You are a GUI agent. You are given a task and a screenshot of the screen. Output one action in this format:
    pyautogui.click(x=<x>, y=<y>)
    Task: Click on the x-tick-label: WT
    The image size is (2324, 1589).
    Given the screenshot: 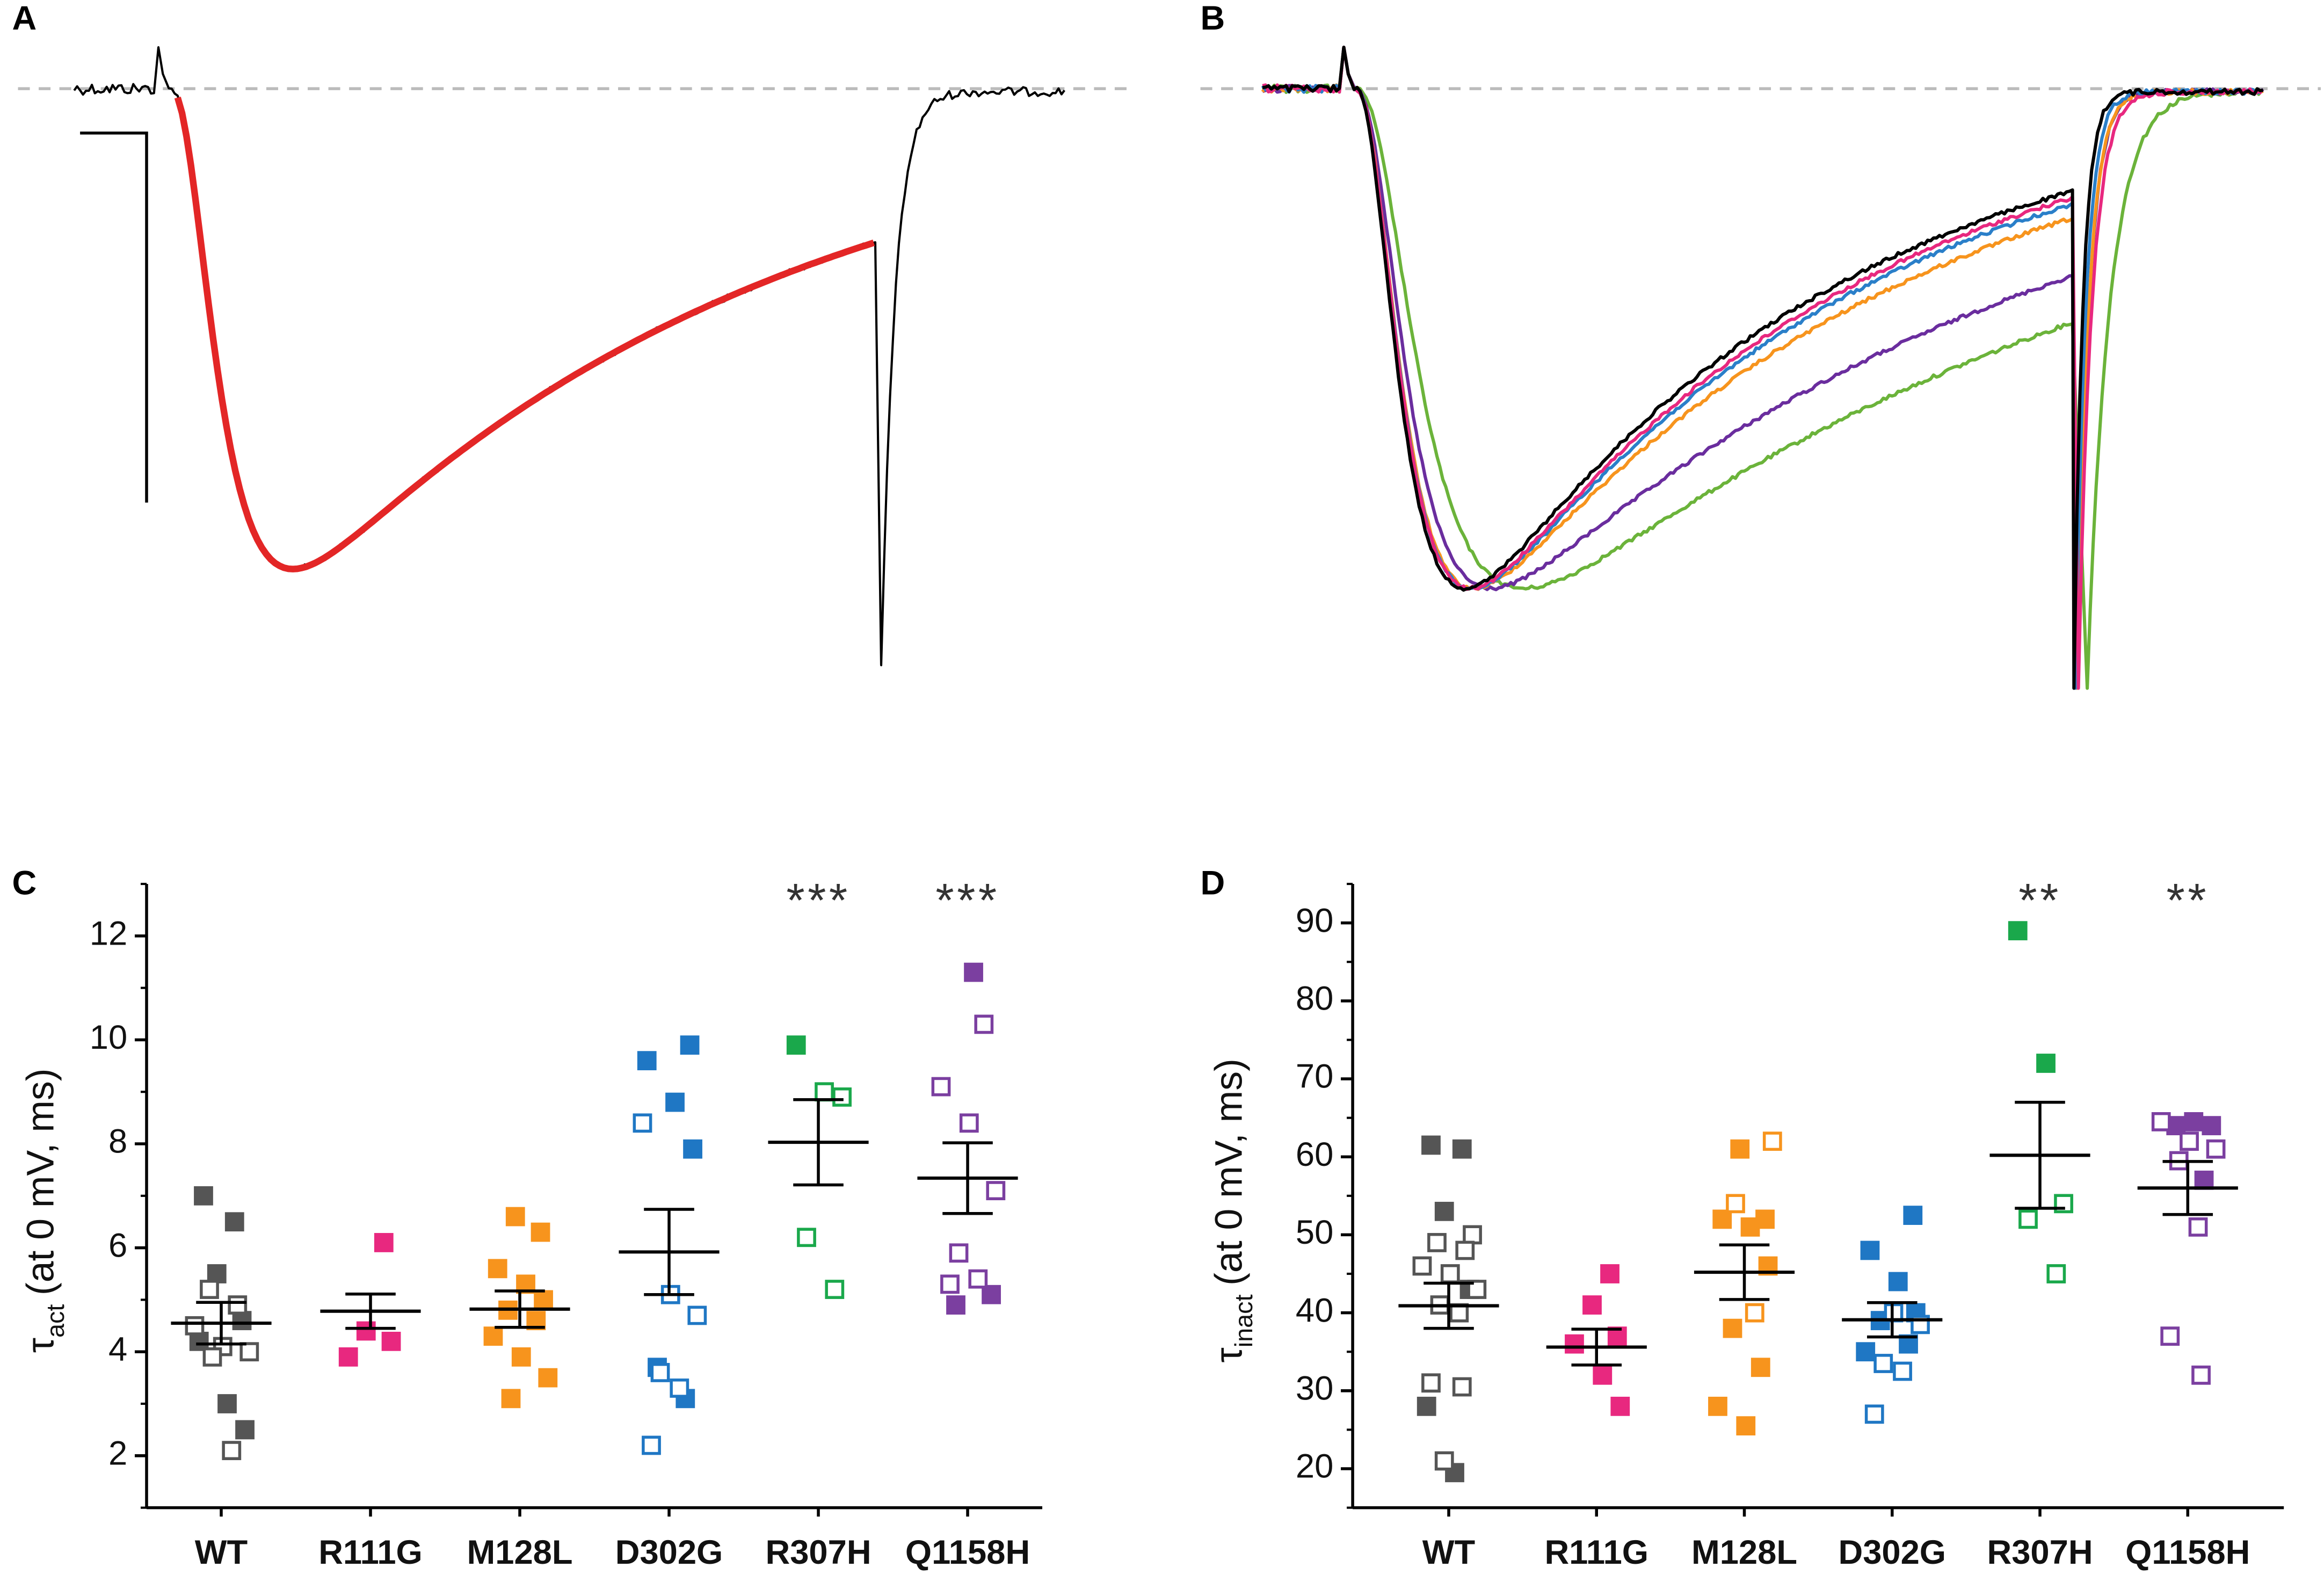 What is the action you would take?
    pyautogui.click(x=222, y=1552)
    